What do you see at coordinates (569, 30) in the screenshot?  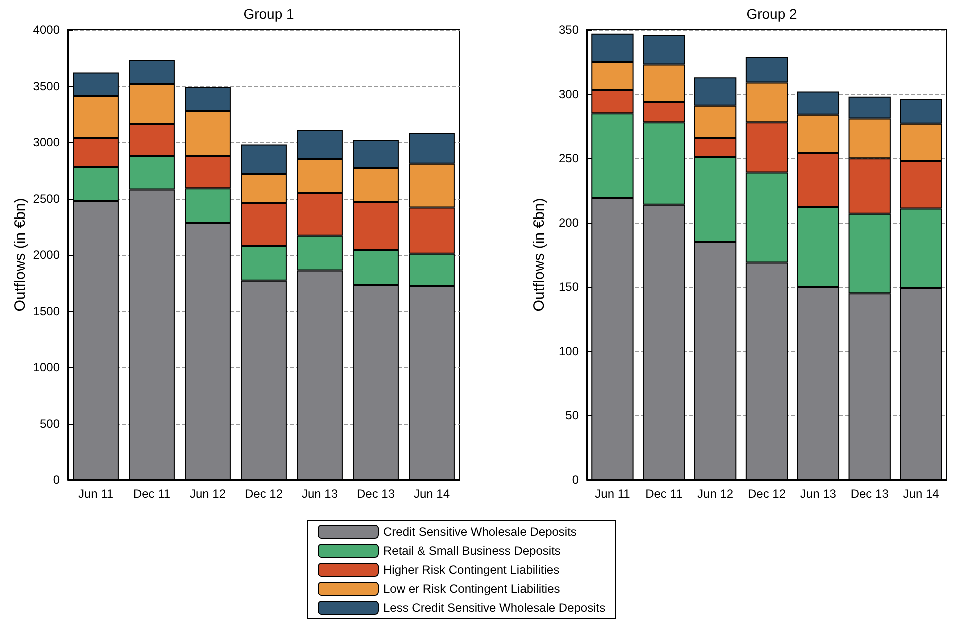 I see `y-tick-label: 350` at bounding box center [569, 30].